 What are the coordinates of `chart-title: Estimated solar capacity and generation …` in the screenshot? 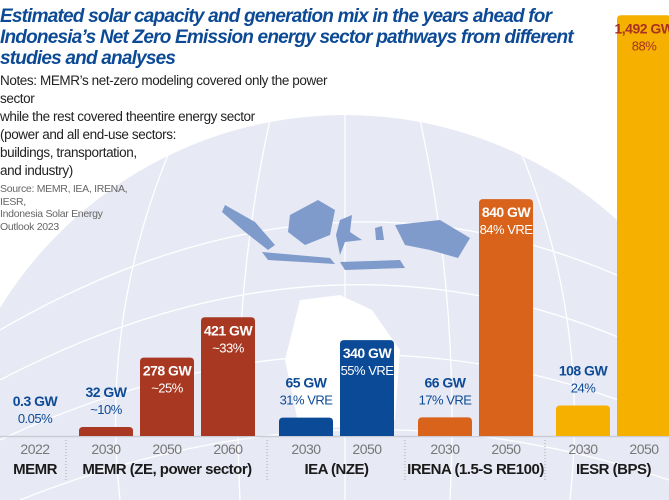 It's located at (287, 37).